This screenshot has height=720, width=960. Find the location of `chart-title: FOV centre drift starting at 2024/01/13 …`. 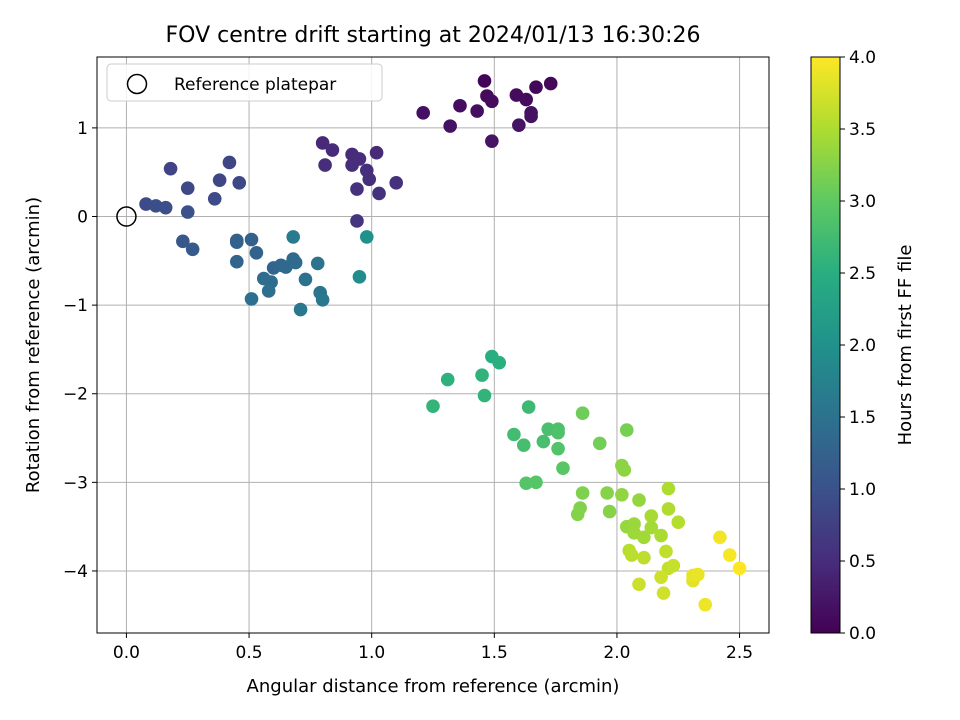

chart-title: FOV centre drift starting at 2024/01/13 … is located at coordinates (433, 35).